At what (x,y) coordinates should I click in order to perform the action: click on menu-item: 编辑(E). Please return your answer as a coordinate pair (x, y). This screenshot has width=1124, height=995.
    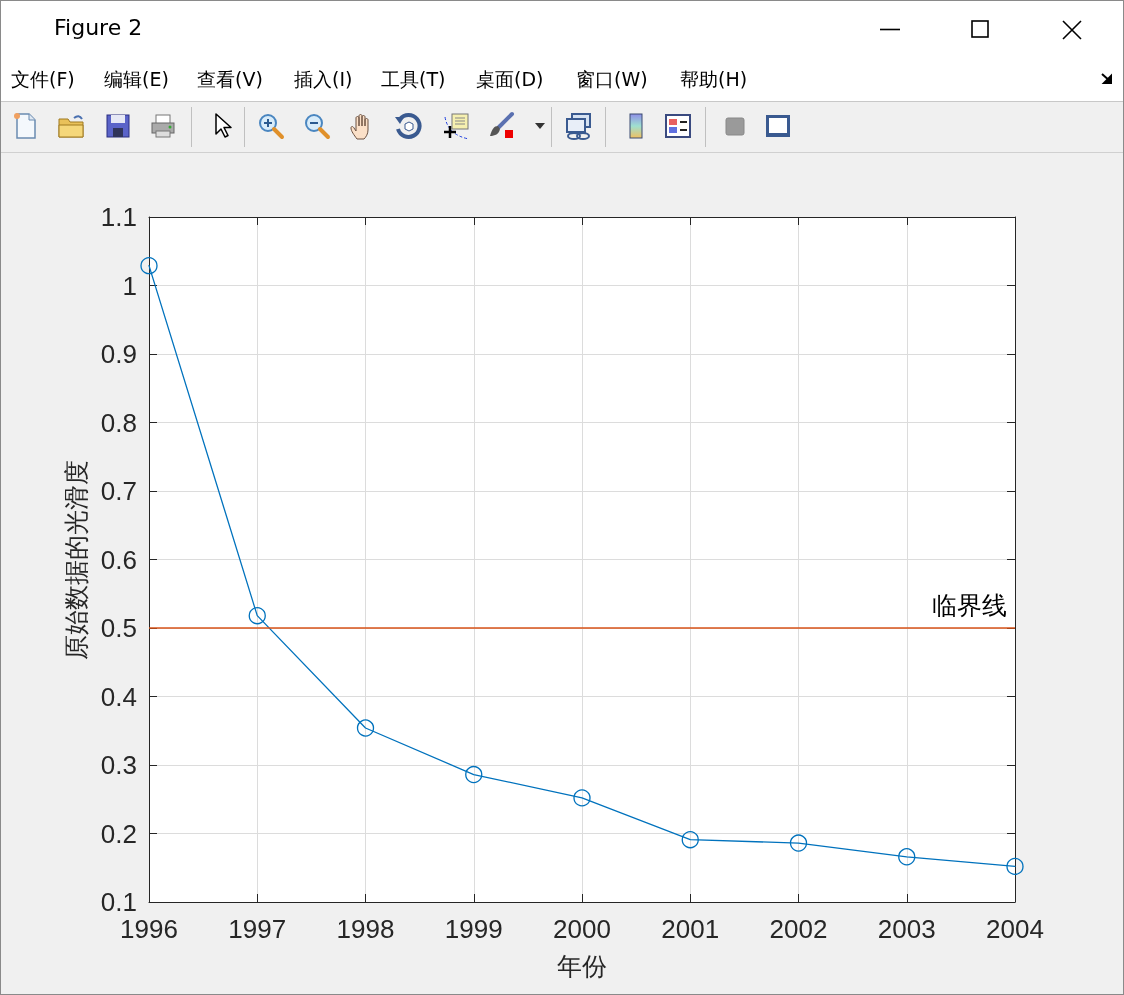
    Looking at the image, I should click on (136, 79).